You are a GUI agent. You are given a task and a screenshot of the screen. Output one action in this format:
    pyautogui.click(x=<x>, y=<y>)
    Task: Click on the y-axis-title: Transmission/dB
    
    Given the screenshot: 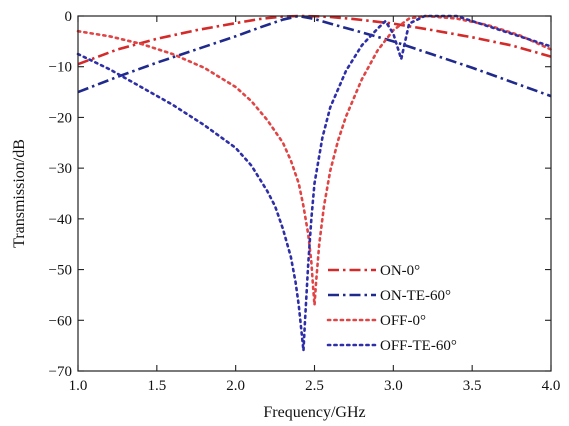 What is the action you would take?
    pyautogui.click(x=19, y=193)
    